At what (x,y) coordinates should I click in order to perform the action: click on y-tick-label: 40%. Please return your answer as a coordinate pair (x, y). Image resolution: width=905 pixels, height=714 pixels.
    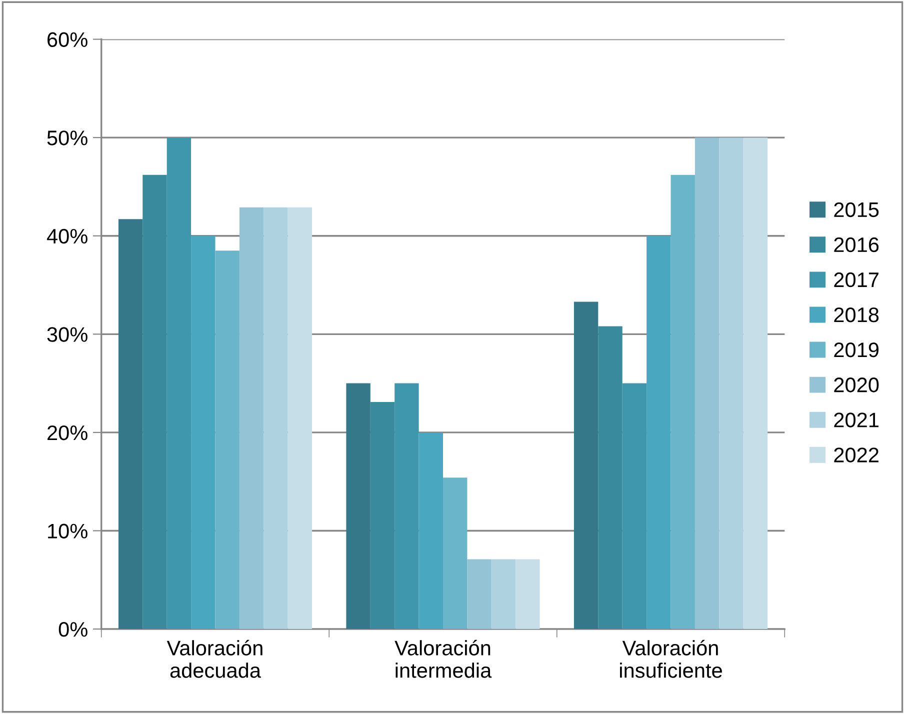
    Looking at the image, I should click on (67, 236).